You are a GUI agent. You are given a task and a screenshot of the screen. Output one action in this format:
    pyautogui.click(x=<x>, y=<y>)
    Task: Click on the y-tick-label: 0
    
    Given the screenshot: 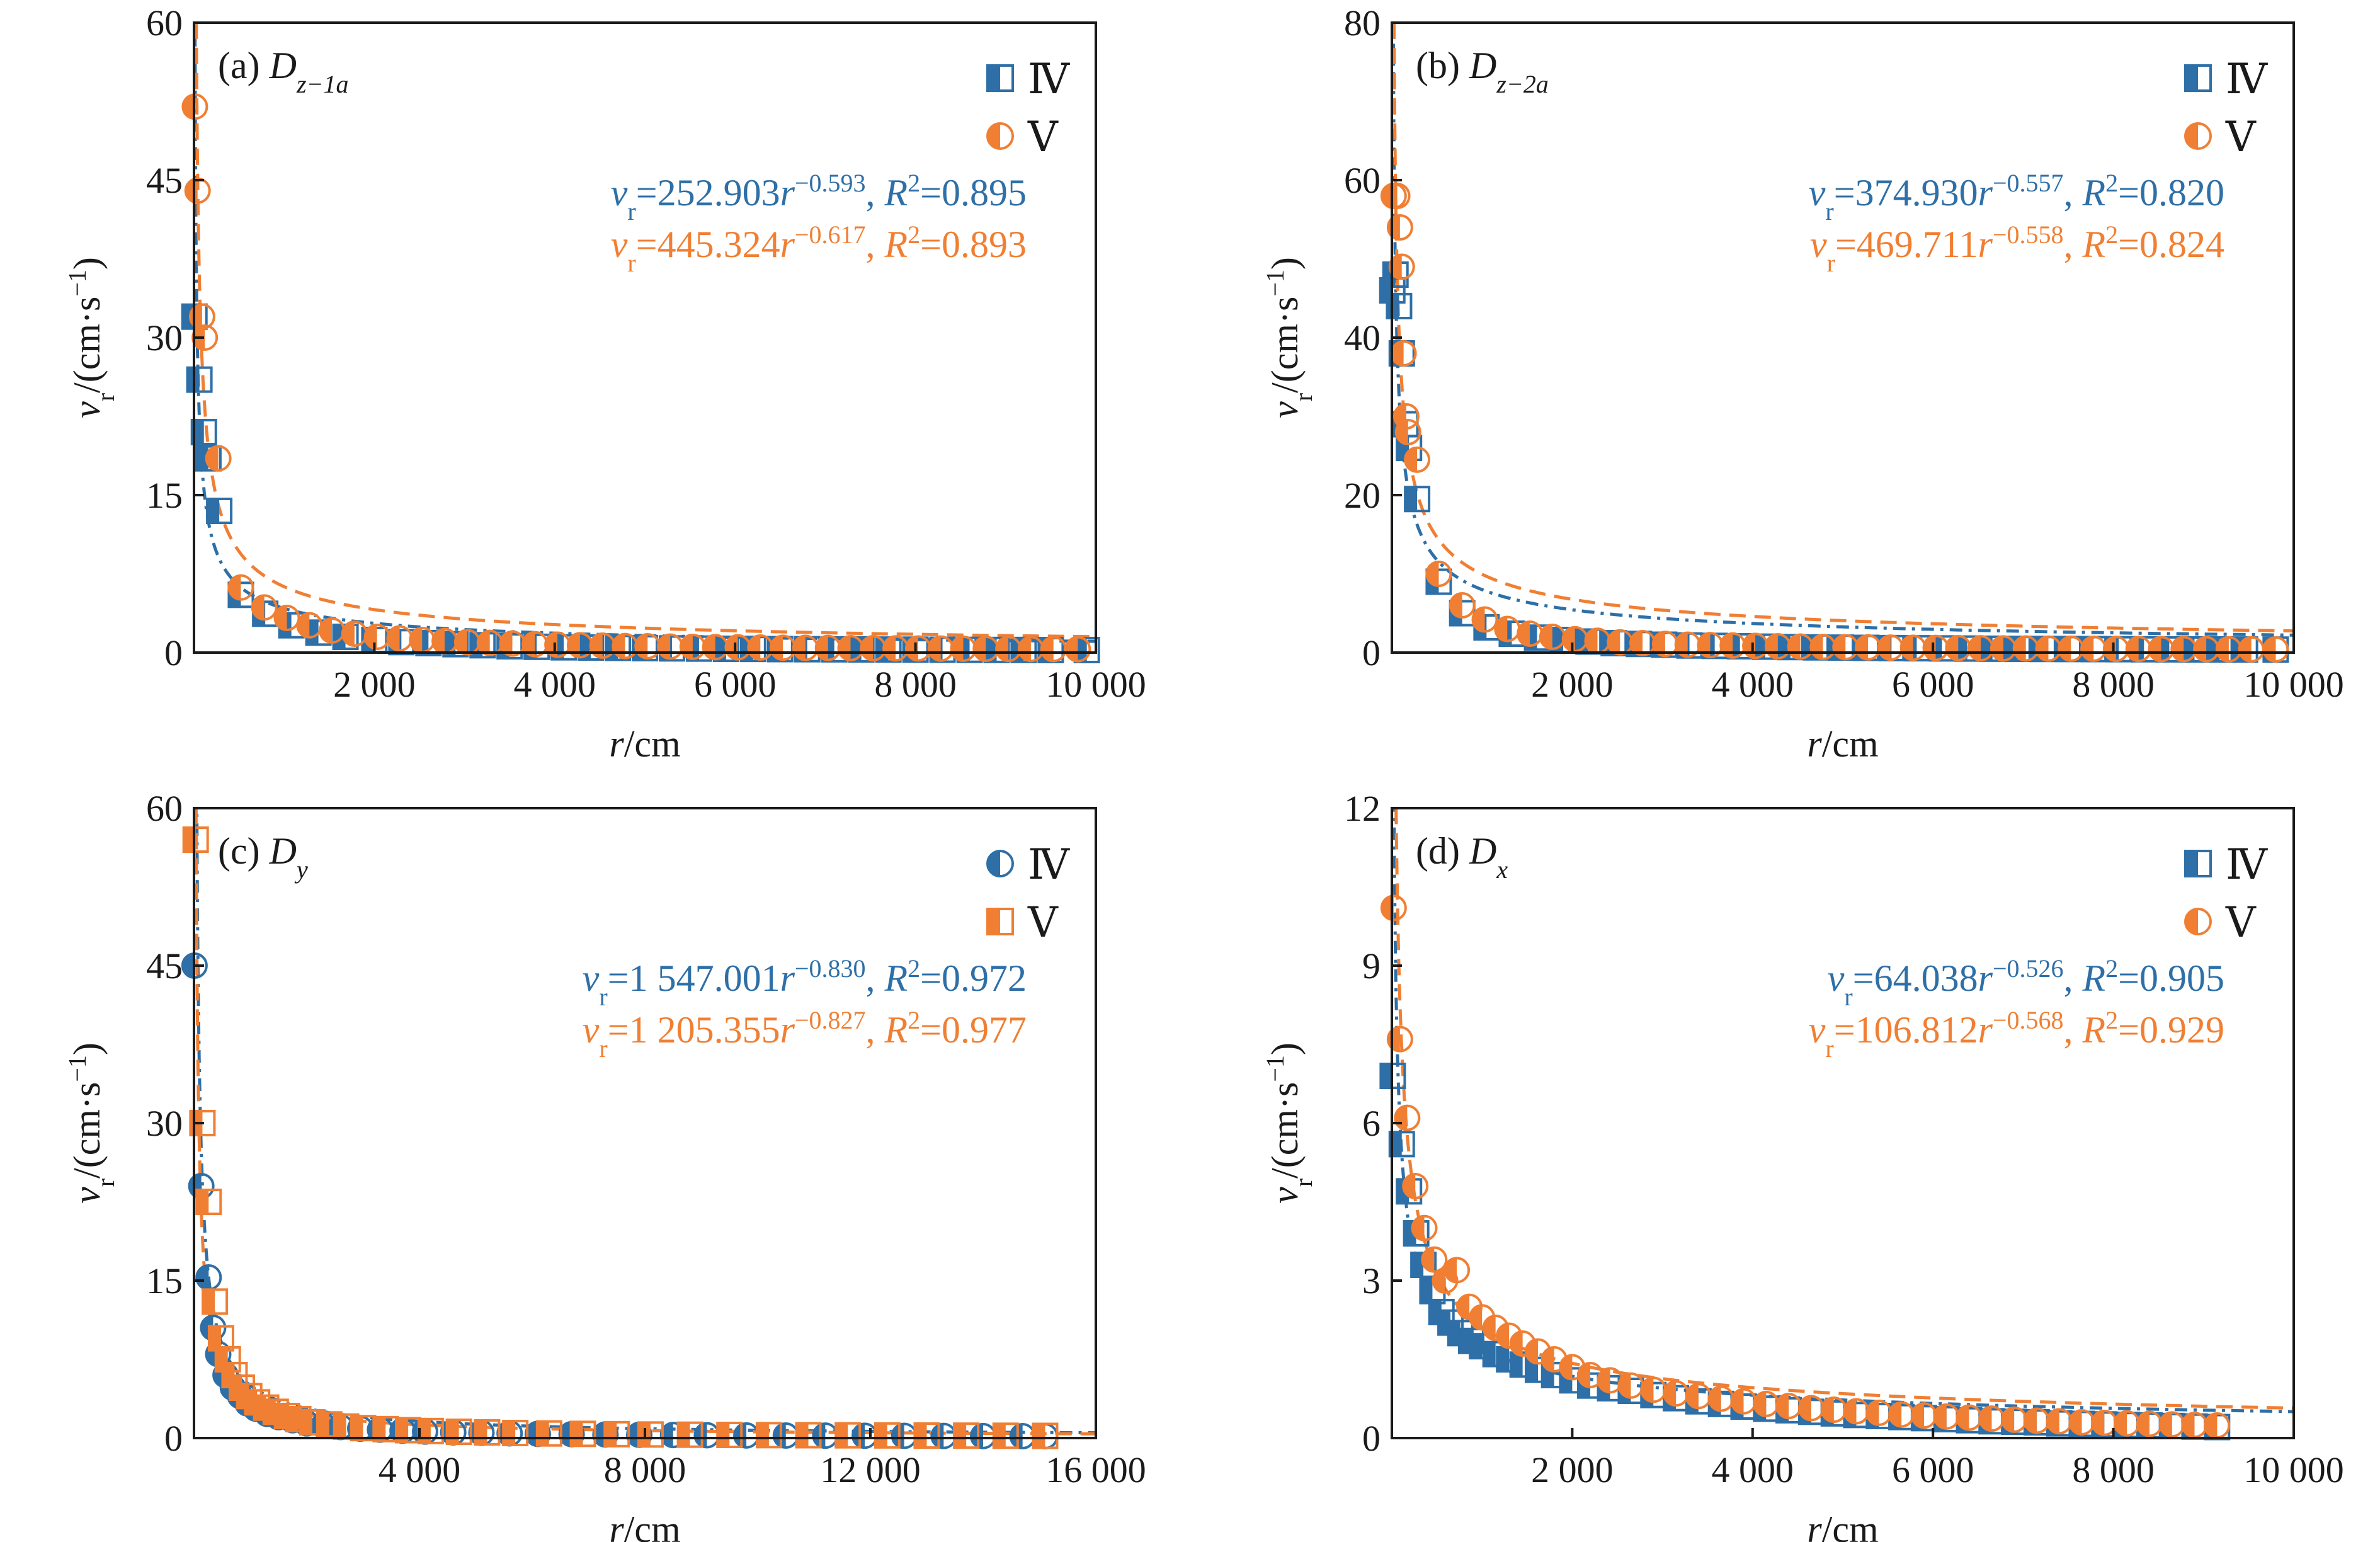 What is the action you would take?
    pyautogui.click(x=173, y=1438)
    